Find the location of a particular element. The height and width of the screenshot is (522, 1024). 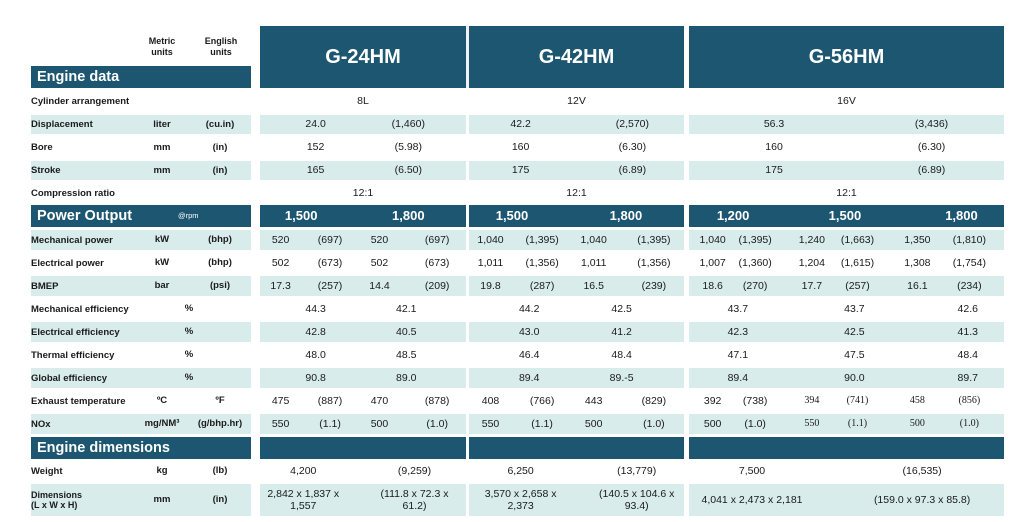

value-mechanical_power: 1,040 is located at coordinates (712, 240).